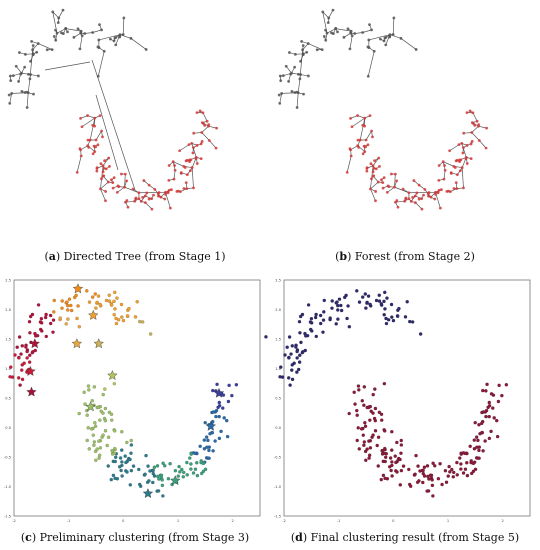 This screenshot has height=550, width=540. Describe the element at coordinates (8, 428) in the screenshot. I see `y-tick-label: 0.0` at that location.